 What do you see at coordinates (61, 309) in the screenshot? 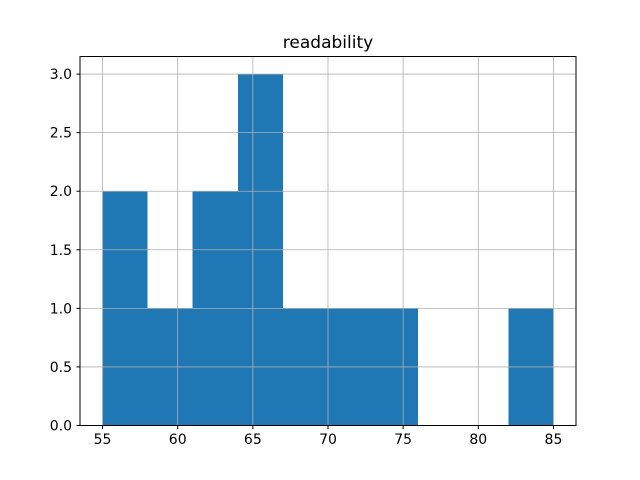
I see `y-tick-label: 1.0` at bounding box center [61, 309].